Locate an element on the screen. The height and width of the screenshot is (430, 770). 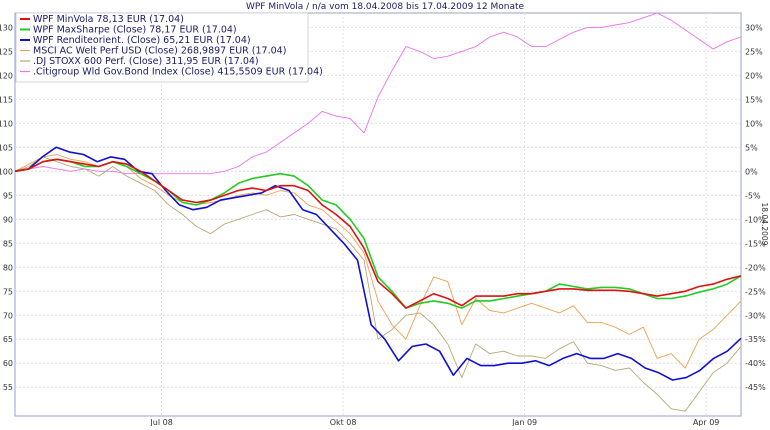
y-left-tick-label: 90 is located at coordinates (8, 219).